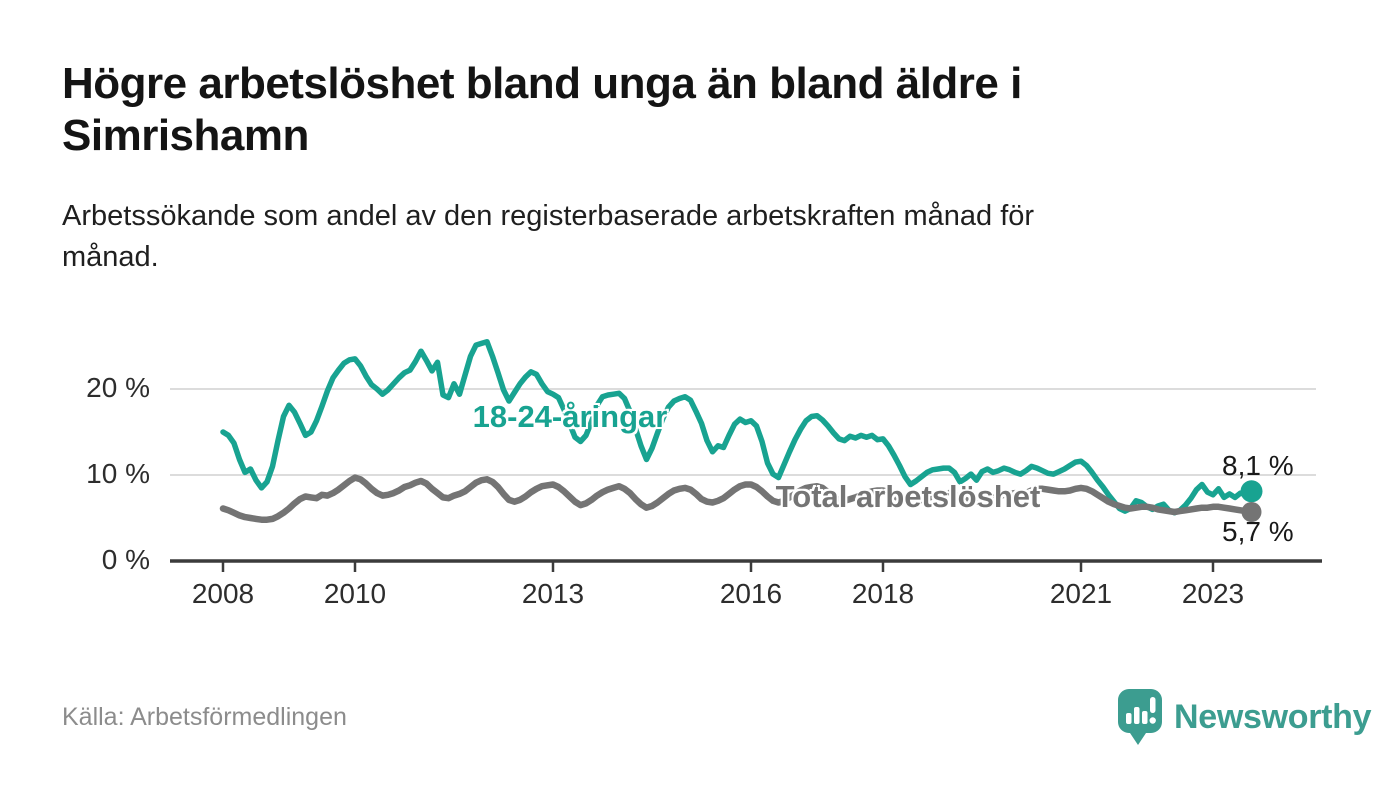  Describe the element at coordinates (204, 717) in the screenshot. I see `source-credit: Källa: Arbetsförmedlingen` at that location.